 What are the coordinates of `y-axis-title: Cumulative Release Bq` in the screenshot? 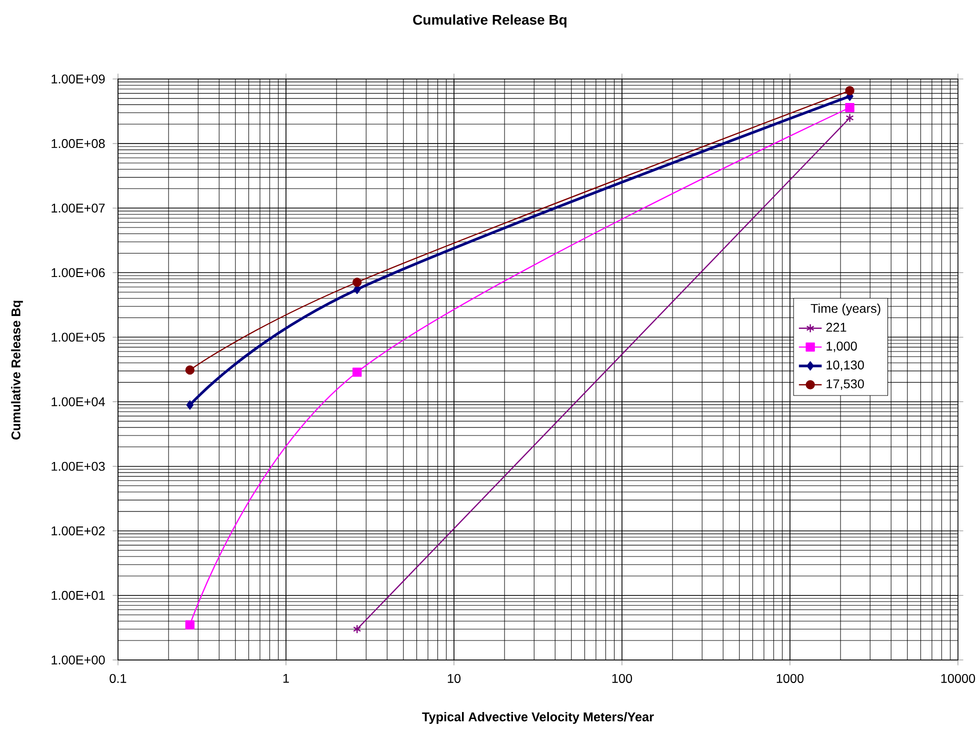 It's located at (17, 370).